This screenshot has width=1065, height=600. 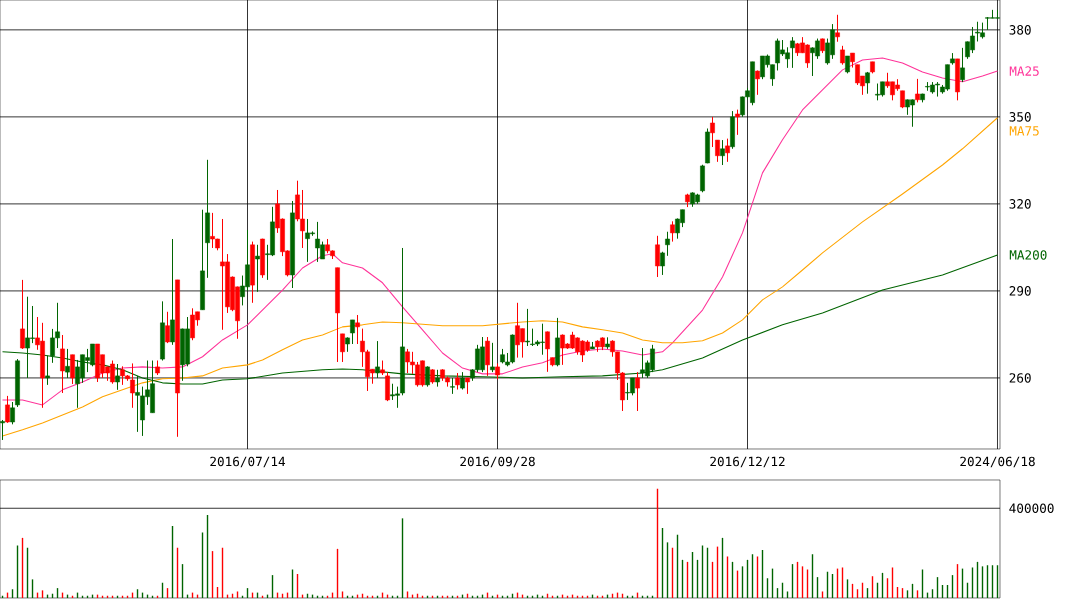 What do you see at coordinates (747, 462) in the screenshot?
I see `x-tick-label: 2016/12/12` at bounding box center [747, 462].